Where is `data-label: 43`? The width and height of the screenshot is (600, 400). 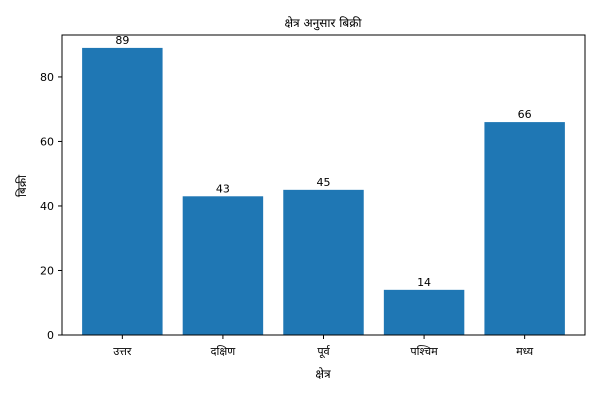
data-label: 43 is located at coordinates (223, 188).